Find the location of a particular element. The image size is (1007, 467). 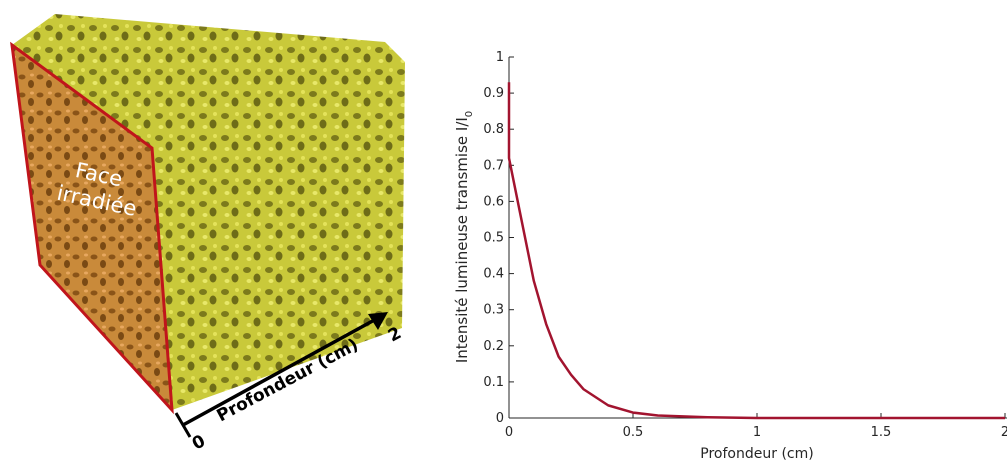

irradiated-face is located at coordinates (92, 228).